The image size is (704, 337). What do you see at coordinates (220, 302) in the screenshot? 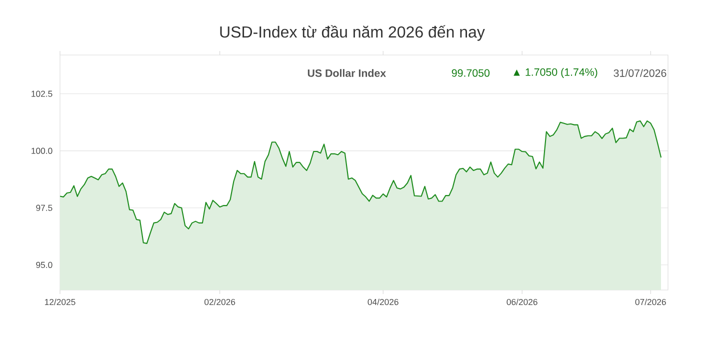
I see `x-tick-label: 02/2026` at bounding box center [220, 302].